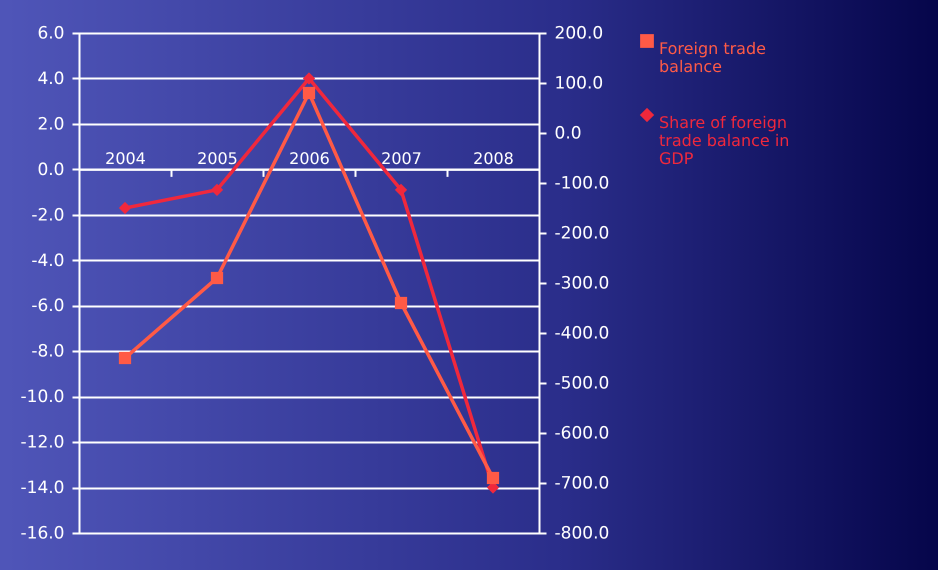 This screenshot has width=938, height=570. What do you see at coordinates (582, 234) in the screenshot?
I see `y2-tick-label: -200.0` at bounding box center [582, 234].